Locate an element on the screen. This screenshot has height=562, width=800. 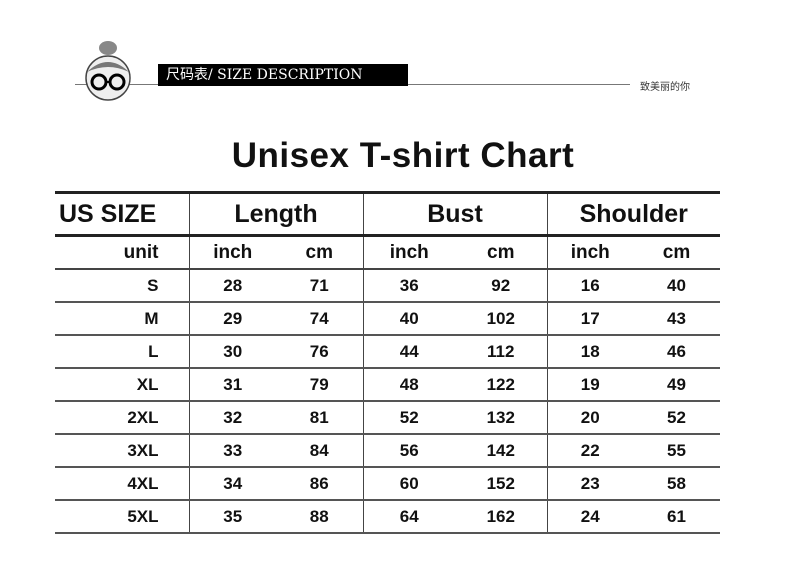
table-row: L 30 76 44 112 18 46 is located at coordinates (387, 352).